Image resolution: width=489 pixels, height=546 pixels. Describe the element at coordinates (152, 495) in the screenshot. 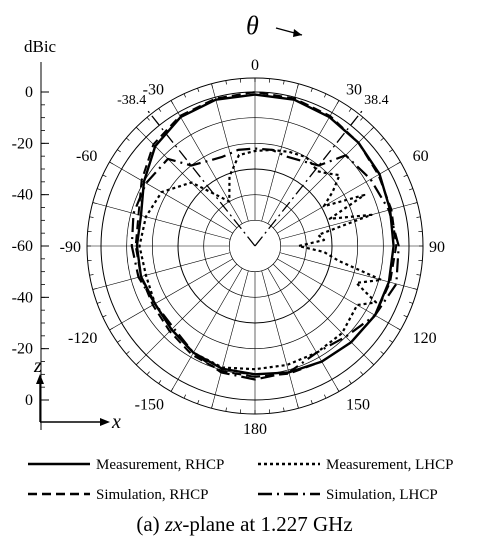

I see `legend-label: Simulation, RHCP` at that location.